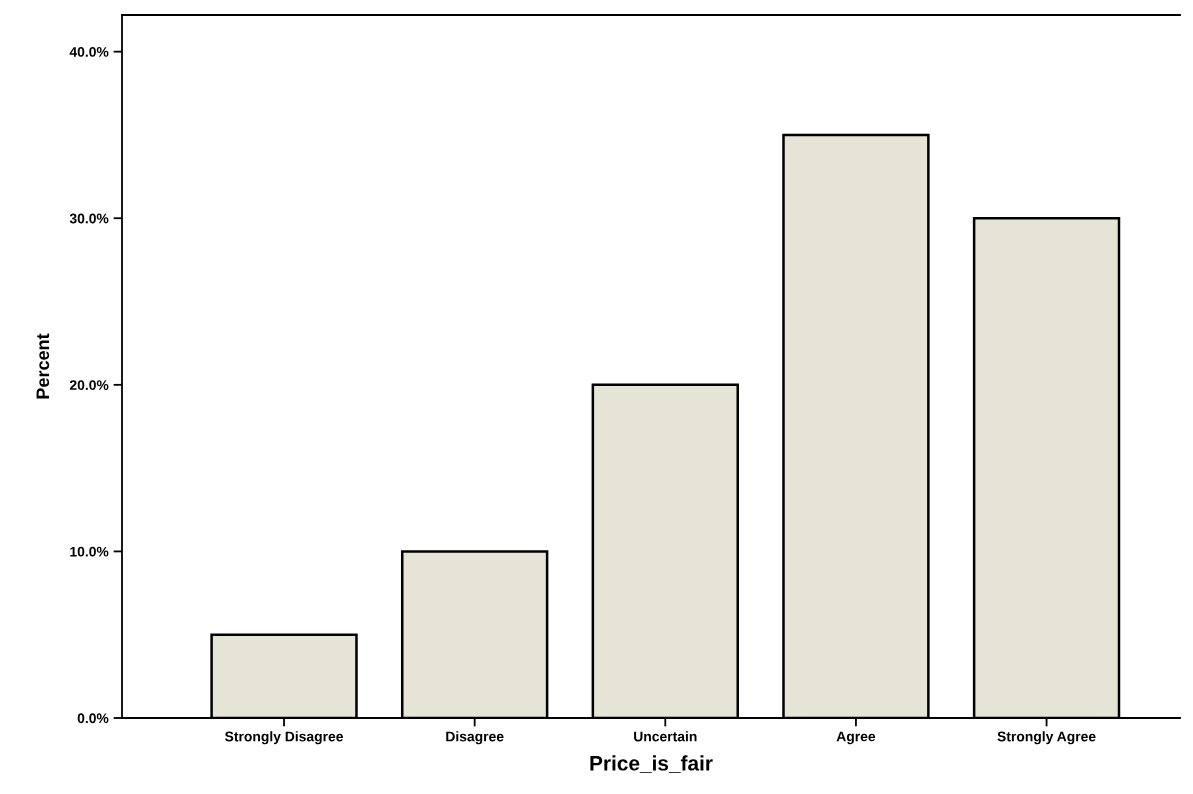 The width and height of the screenshot is (1193, 794). Describe the element at coordinates (665, 736) in the screenshot. I see `x-tick-label: Uncertain` at that location.